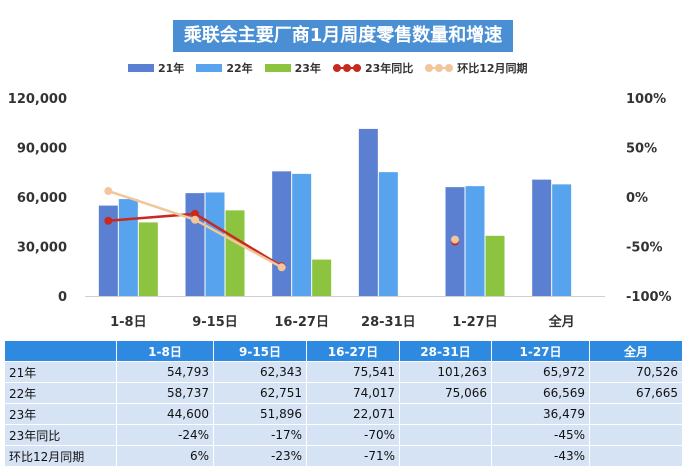 This screenshot has width=687, height=474. I want to click on table-header: 全月, so click(636, 351).